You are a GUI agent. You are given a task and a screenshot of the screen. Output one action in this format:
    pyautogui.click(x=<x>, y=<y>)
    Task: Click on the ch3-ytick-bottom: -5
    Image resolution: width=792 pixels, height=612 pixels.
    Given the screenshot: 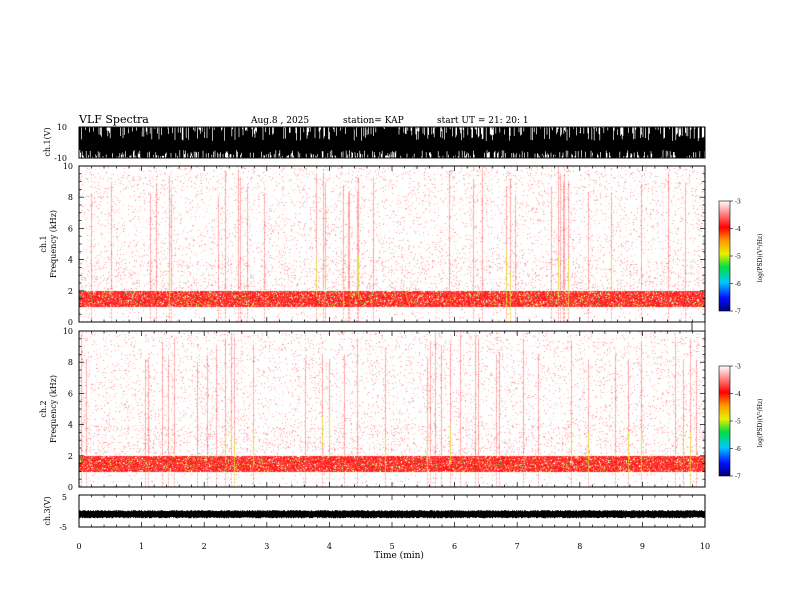 What is the action you would take?
    pyautogui.click(x=63, y=527)
    